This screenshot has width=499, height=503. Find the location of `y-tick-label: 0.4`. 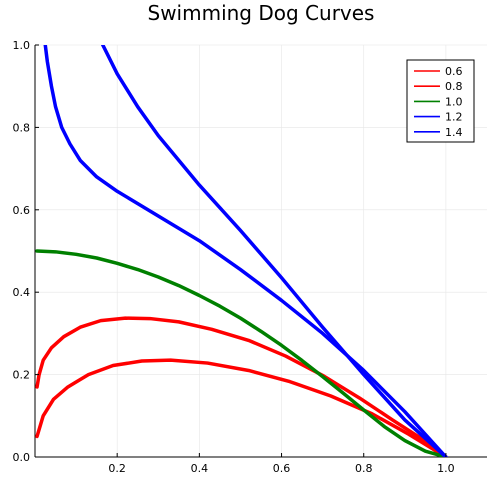

y-tick-label: 0.4 is located at coordinates (22, 292).